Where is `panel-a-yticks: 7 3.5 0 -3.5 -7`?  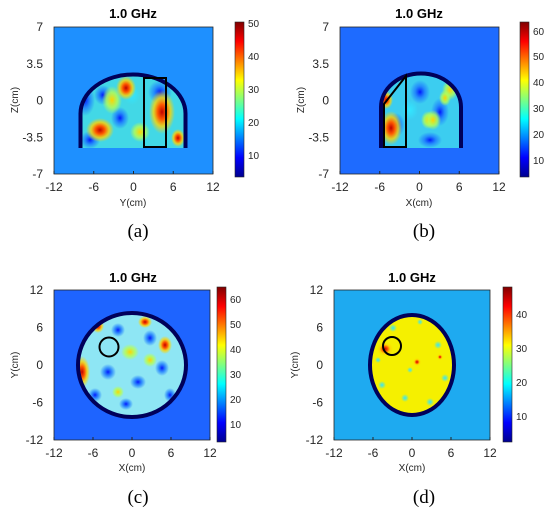 panel-a-yticks: 7 3.5 0 -3.5 -7 is located at coordinates (32, 100).